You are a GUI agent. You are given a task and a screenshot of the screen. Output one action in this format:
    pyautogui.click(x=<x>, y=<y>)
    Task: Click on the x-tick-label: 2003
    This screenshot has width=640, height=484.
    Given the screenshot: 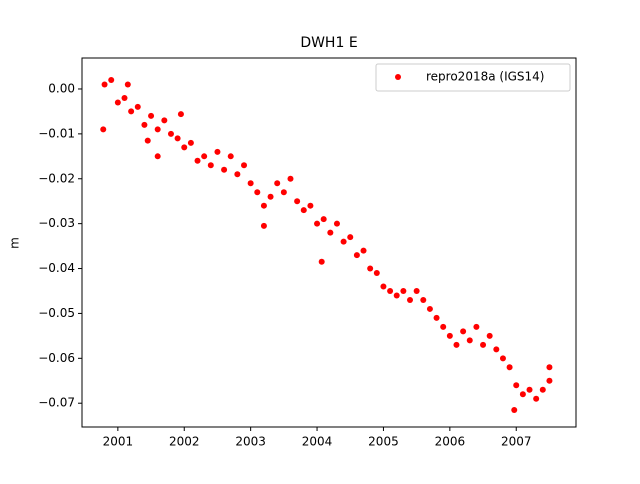 What is the action you would take?
    pyautogui.click(x=250, y=442)
    